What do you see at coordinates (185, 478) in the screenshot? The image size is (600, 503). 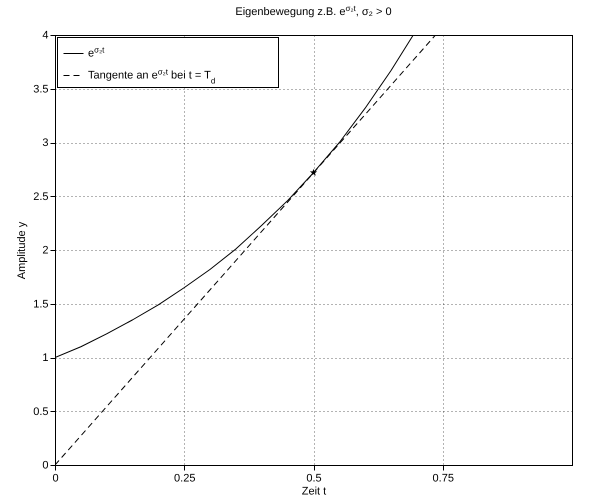 I see `x-tick-label: 0.25` at bounding box center [185, 478].